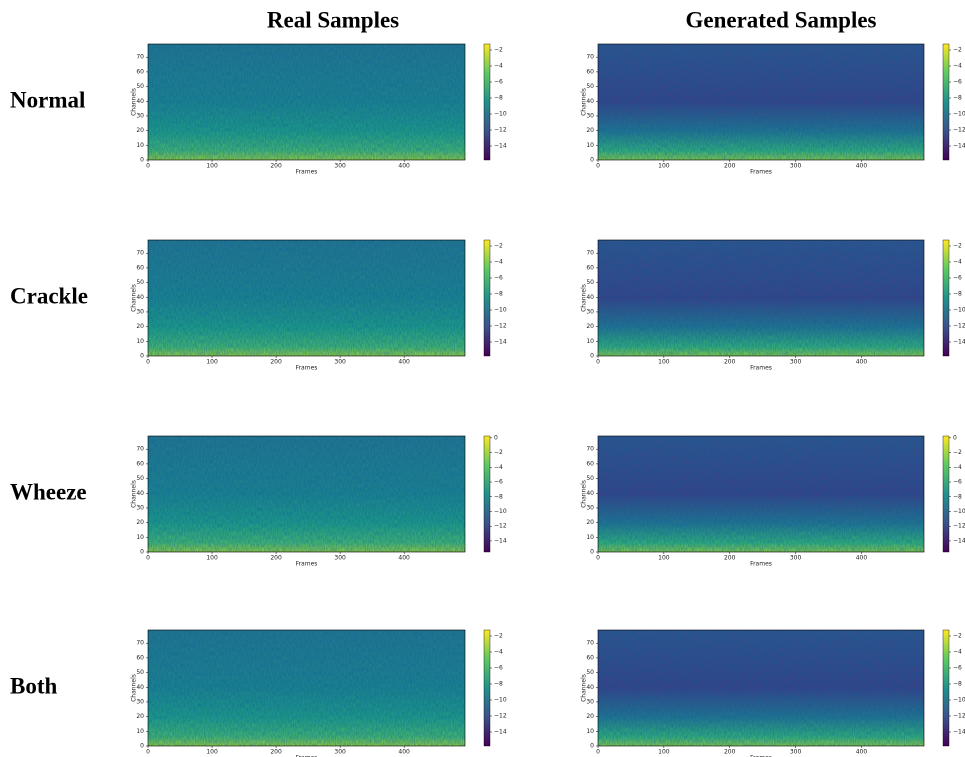  I want to click on row-label: Wheeze, so click(48, 491).